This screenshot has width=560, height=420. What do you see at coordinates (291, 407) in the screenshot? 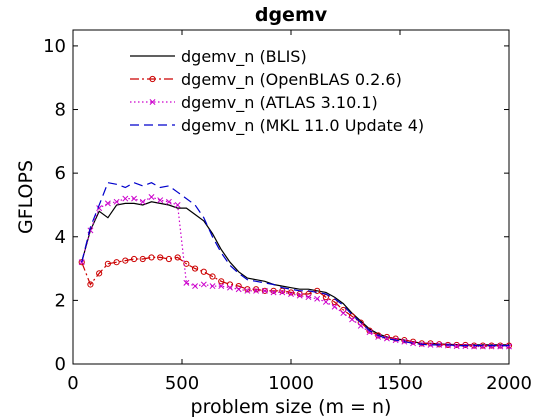
I see `x-axis-label: problem size (m = n)` at bounding box center [291, 407].